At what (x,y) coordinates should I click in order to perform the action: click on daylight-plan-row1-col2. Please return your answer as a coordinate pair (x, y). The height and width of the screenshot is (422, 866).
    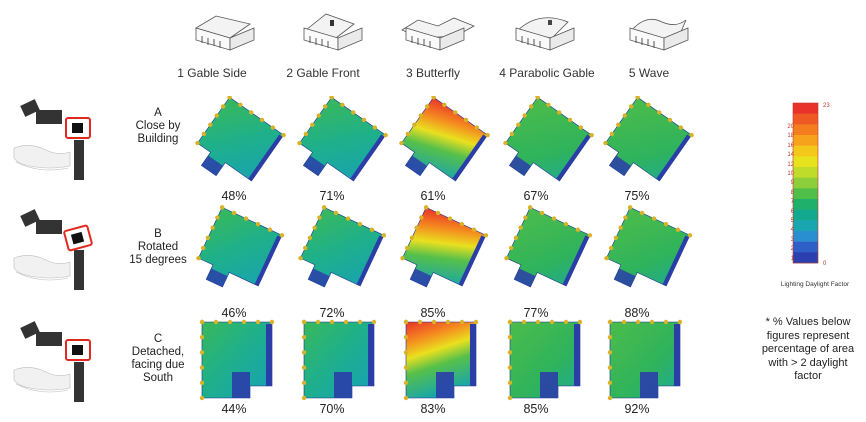
    Looking at the image, I should click on (342, 139).